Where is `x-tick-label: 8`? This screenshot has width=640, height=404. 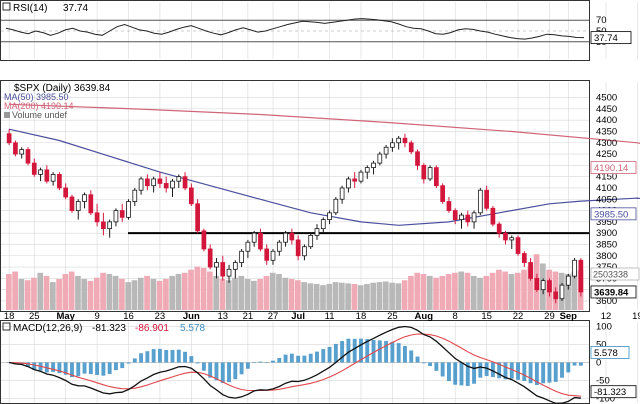
x-tick-label: 8 is located at coordinates (455, 316).